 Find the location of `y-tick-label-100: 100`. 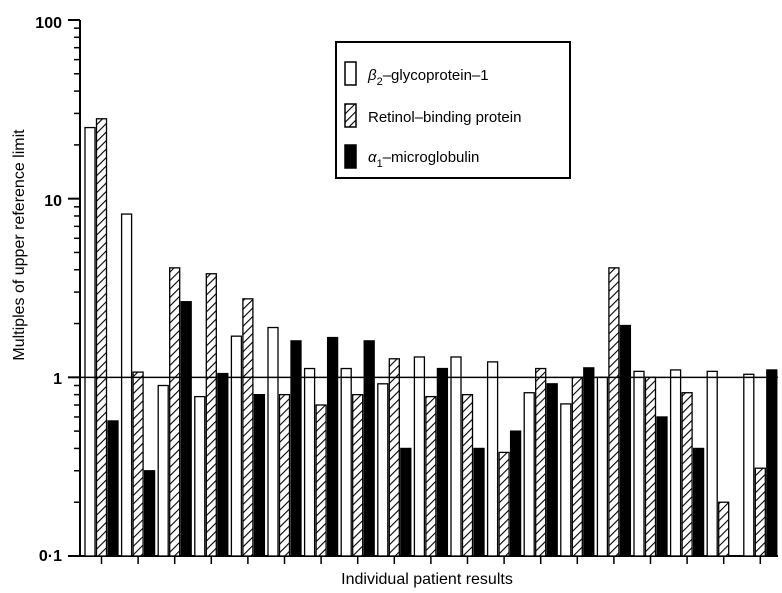

y-tick-label-100: 100 is located at coordinates (48, 23).